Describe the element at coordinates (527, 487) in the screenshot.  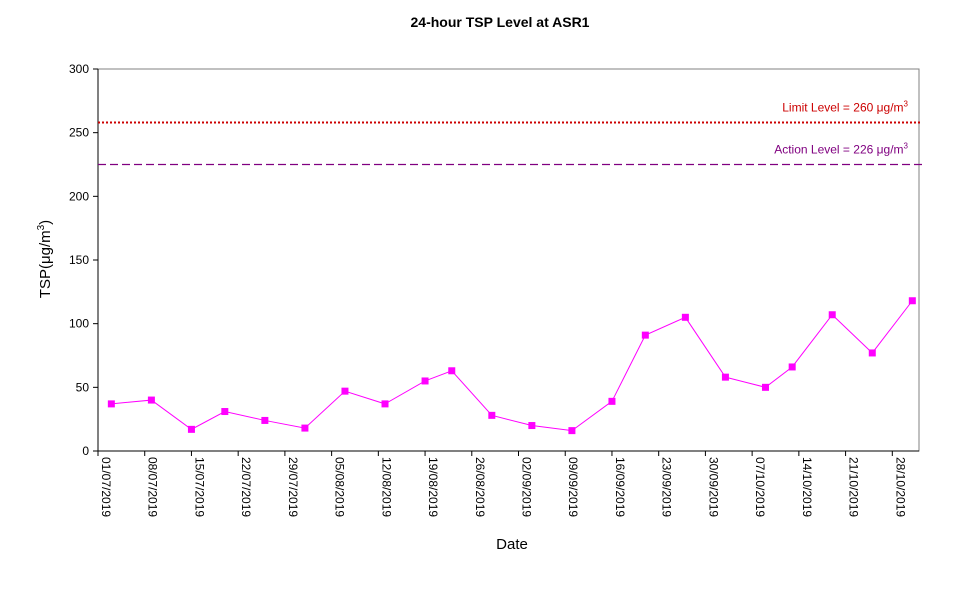
I see `x-tick-label: 02/09/2019` at that location.